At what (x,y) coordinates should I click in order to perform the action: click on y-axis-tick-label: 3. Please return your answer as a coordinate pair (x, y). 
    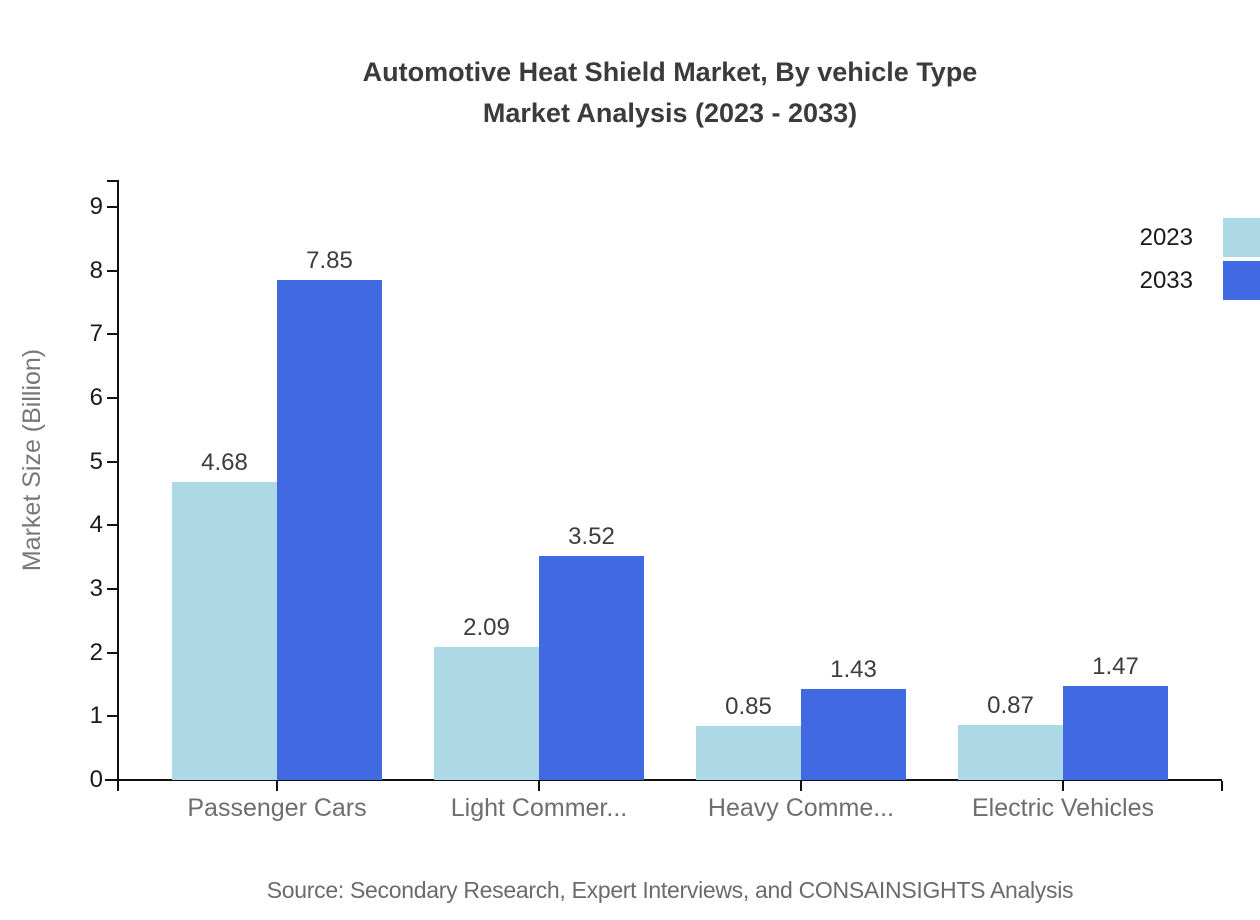
    Looking at the image, I should click on (96, 588).